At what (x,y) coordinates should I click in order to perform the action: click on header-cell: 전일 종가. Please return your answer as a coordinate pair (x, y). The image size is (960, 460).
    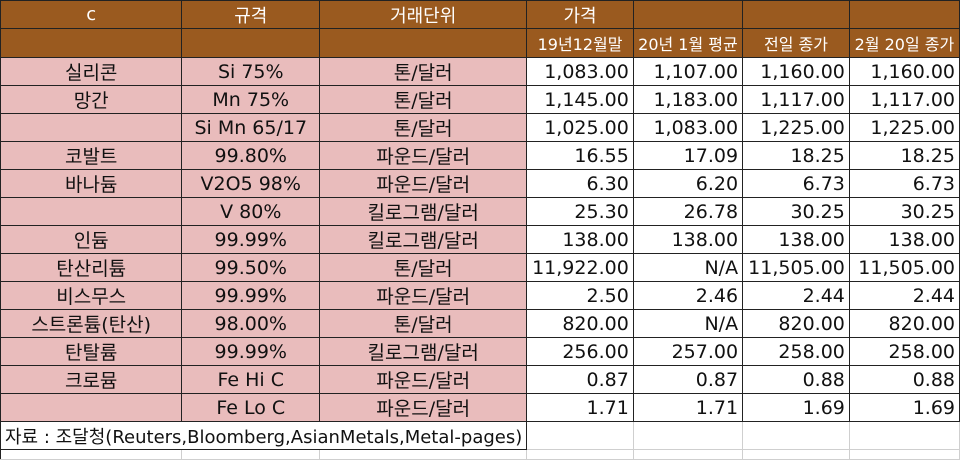
    Looking at the image, I should click on (796, 43).